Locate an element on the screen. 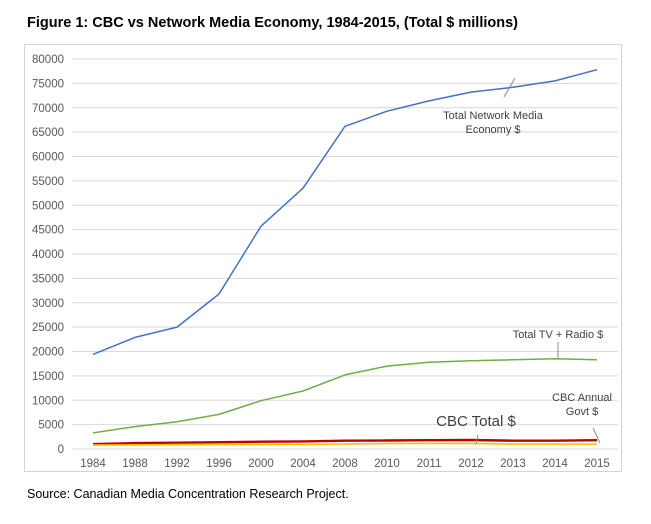 The height and width of the screenshot is (524, 651). y-tick-label: 35000 is located at coordinates (48, 279).